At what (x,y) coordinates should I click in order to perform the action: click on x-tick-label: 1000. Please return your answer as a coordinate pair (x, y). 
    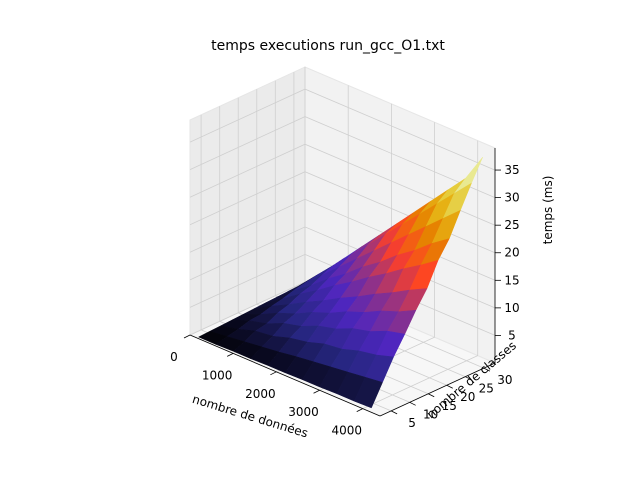
    Looking at the image, I should click on (217, 375).